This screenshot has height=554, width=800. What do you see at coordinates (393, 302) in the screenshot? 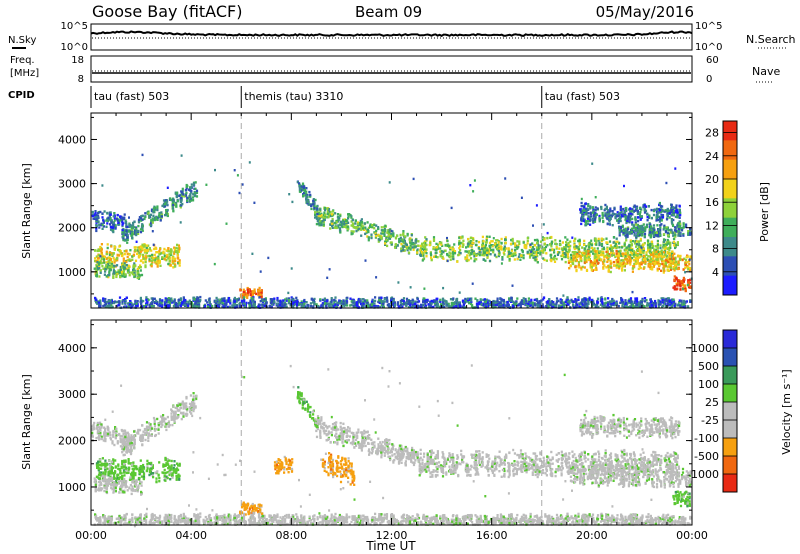
I see `echo-band` at bounding box center [393, 302].